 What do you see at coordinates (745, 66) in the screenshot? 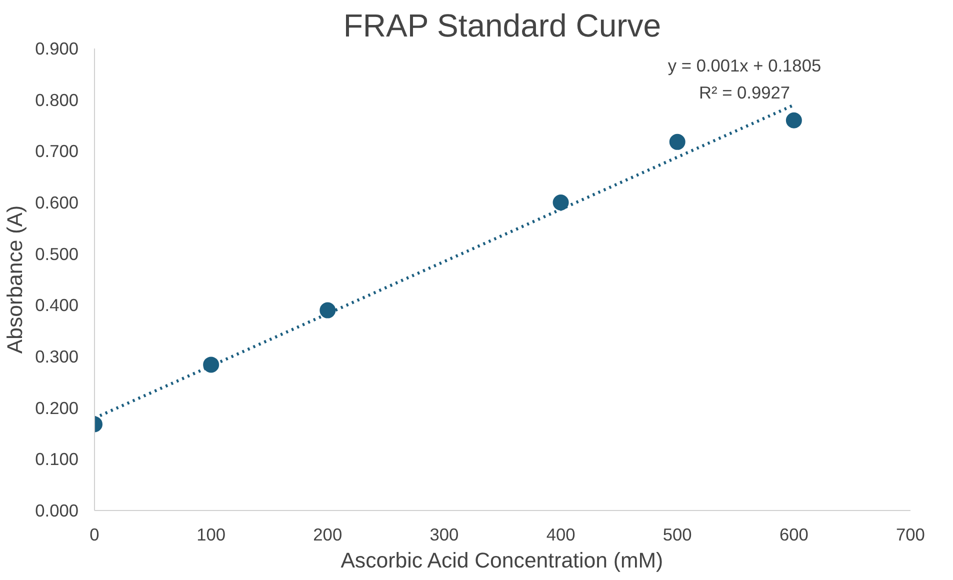
I see `annotation: y = 0.001x + 0.1805` at bounding box center [745, 66].